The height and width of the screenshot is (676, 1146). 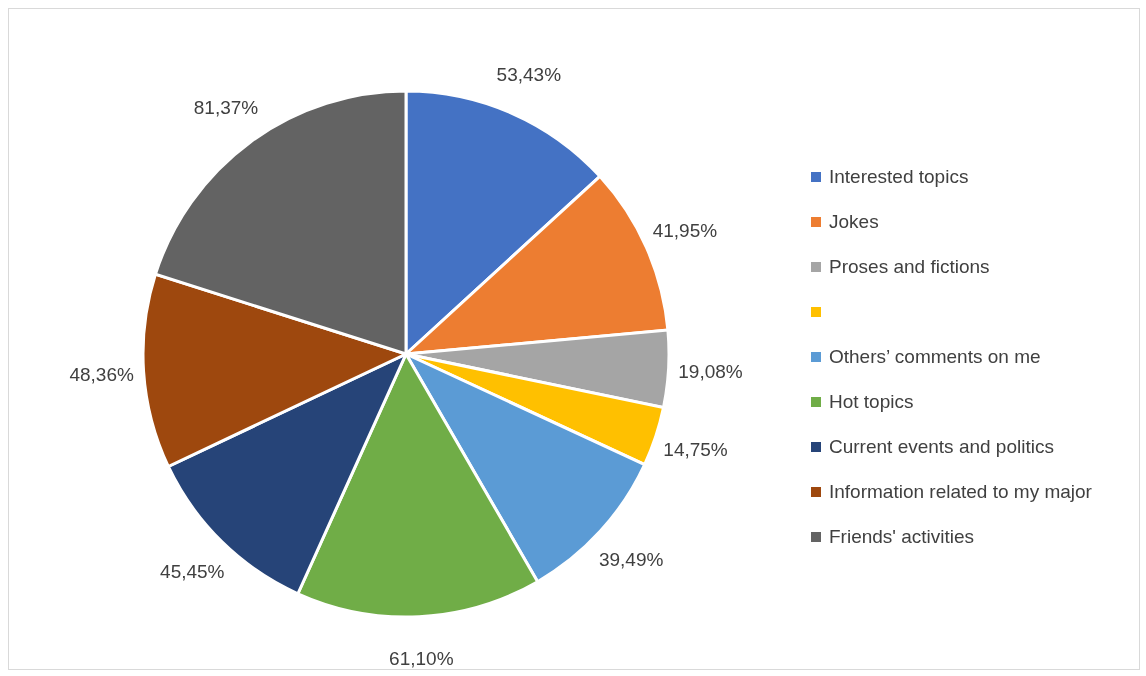 I want to click on legend-label: Interested topics, so click(x=899, y=176).